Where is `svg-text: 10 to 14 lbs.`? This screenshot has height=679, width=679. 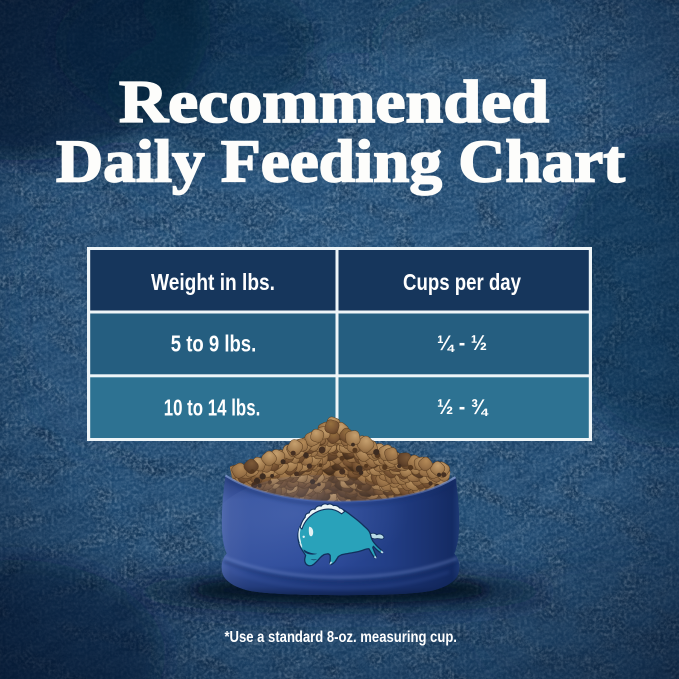 svg-text: 10 to 14 lbs. is located at coordinates (212, 408).